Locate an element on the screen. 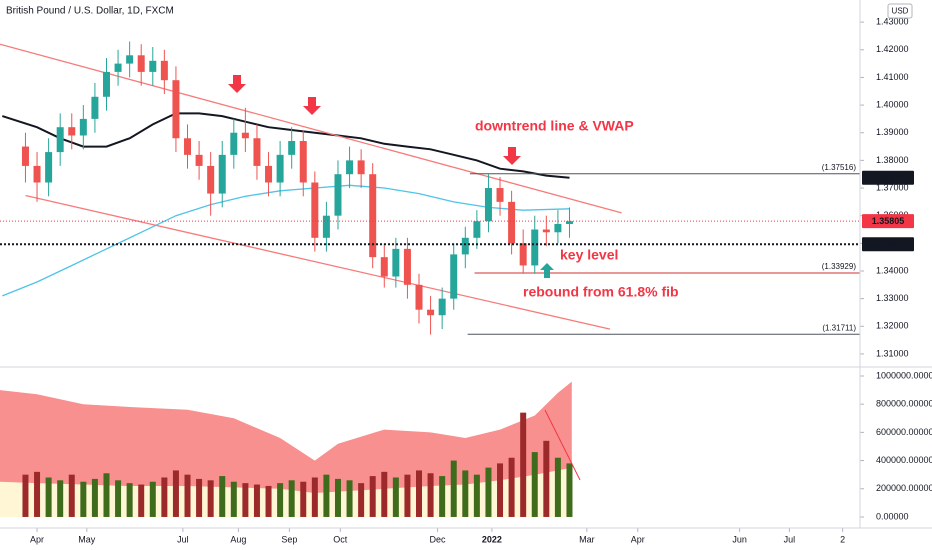 This screenshot has width=932, height=550. y-tick-label: 1.40000 is located at coordinates (892, 104).